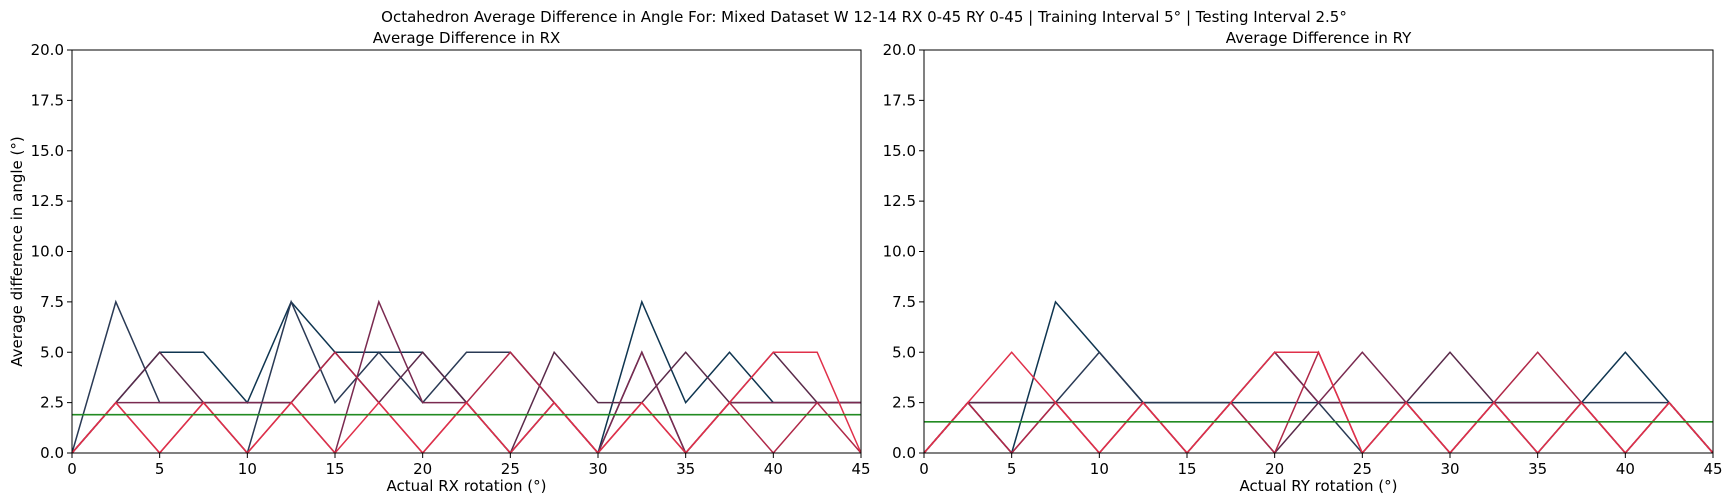 The height and width of the screenshot is (504, 1728). What do you see at coordinates (899, 252) in the screenshot?
I see `ry-y-tick-label: 10.0` at bounding box center [899, 252].